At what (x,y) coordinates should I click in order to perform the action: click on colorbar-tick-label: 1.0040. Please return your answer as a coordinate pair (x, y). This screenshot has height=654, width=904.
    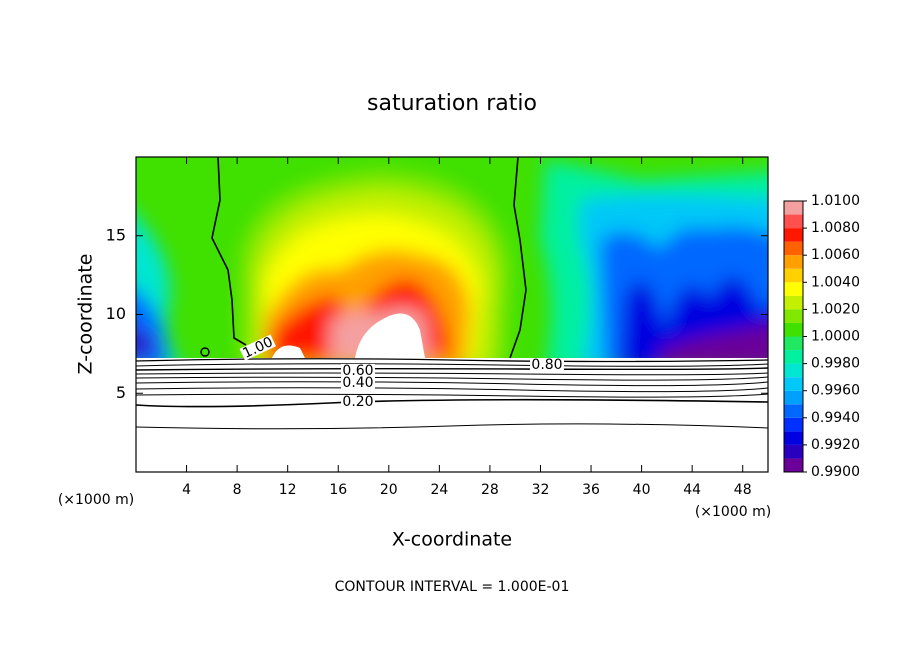
    Looking at the image, I should click on (835, 282).